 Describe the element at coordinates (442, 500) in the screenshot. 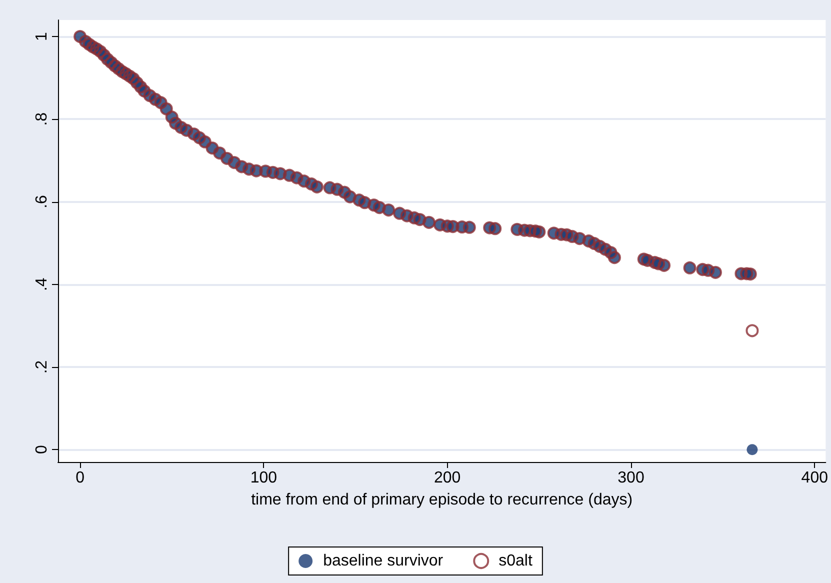

I see `x-axis-title: time from end of primary episode to recurrence (days)` at that location.